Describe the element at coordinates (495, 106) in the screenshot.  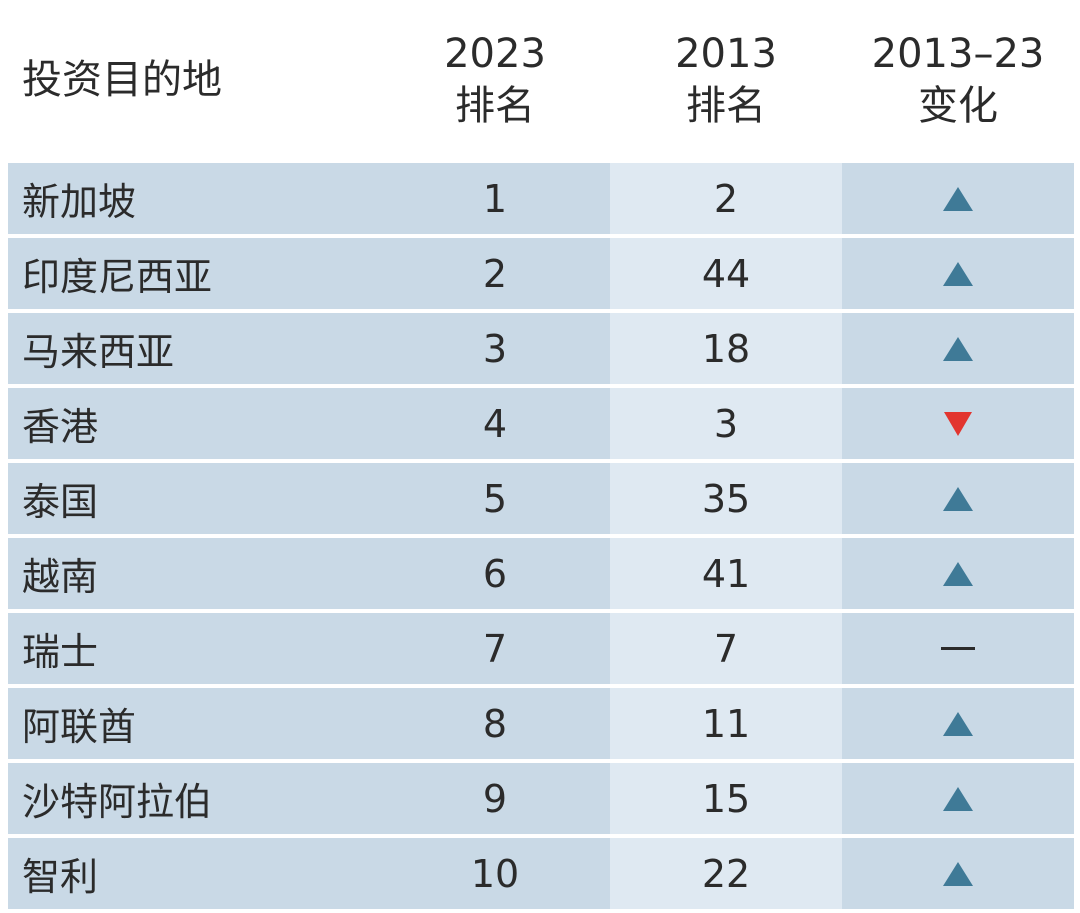
I see `header-rank-2023-label: 排名` at that location.